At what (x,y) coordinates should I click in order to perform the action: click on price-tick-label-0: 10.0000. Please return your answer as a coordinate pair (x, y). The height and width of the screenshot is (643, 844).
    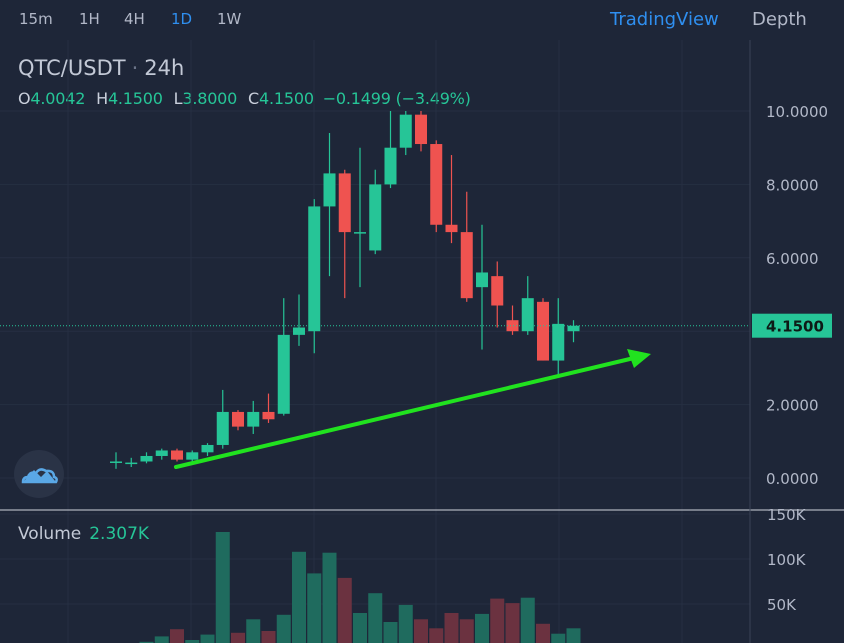
    Looking at the image, I should click on (797, 112).